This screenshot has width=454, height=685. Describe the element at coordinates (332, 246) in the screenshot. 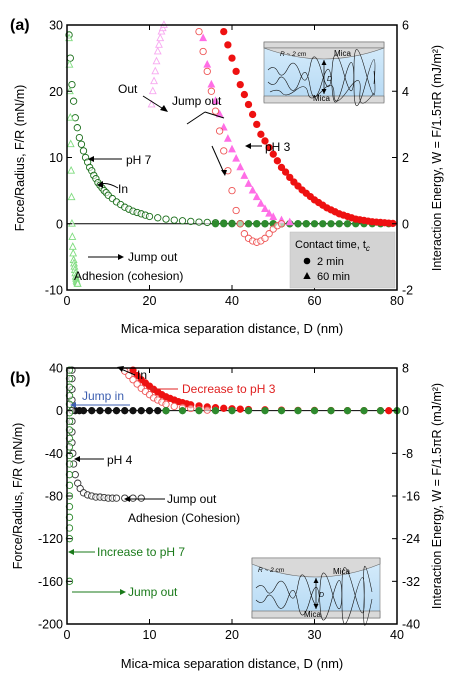

I see `legend-title: Contact time, tc` at that location.